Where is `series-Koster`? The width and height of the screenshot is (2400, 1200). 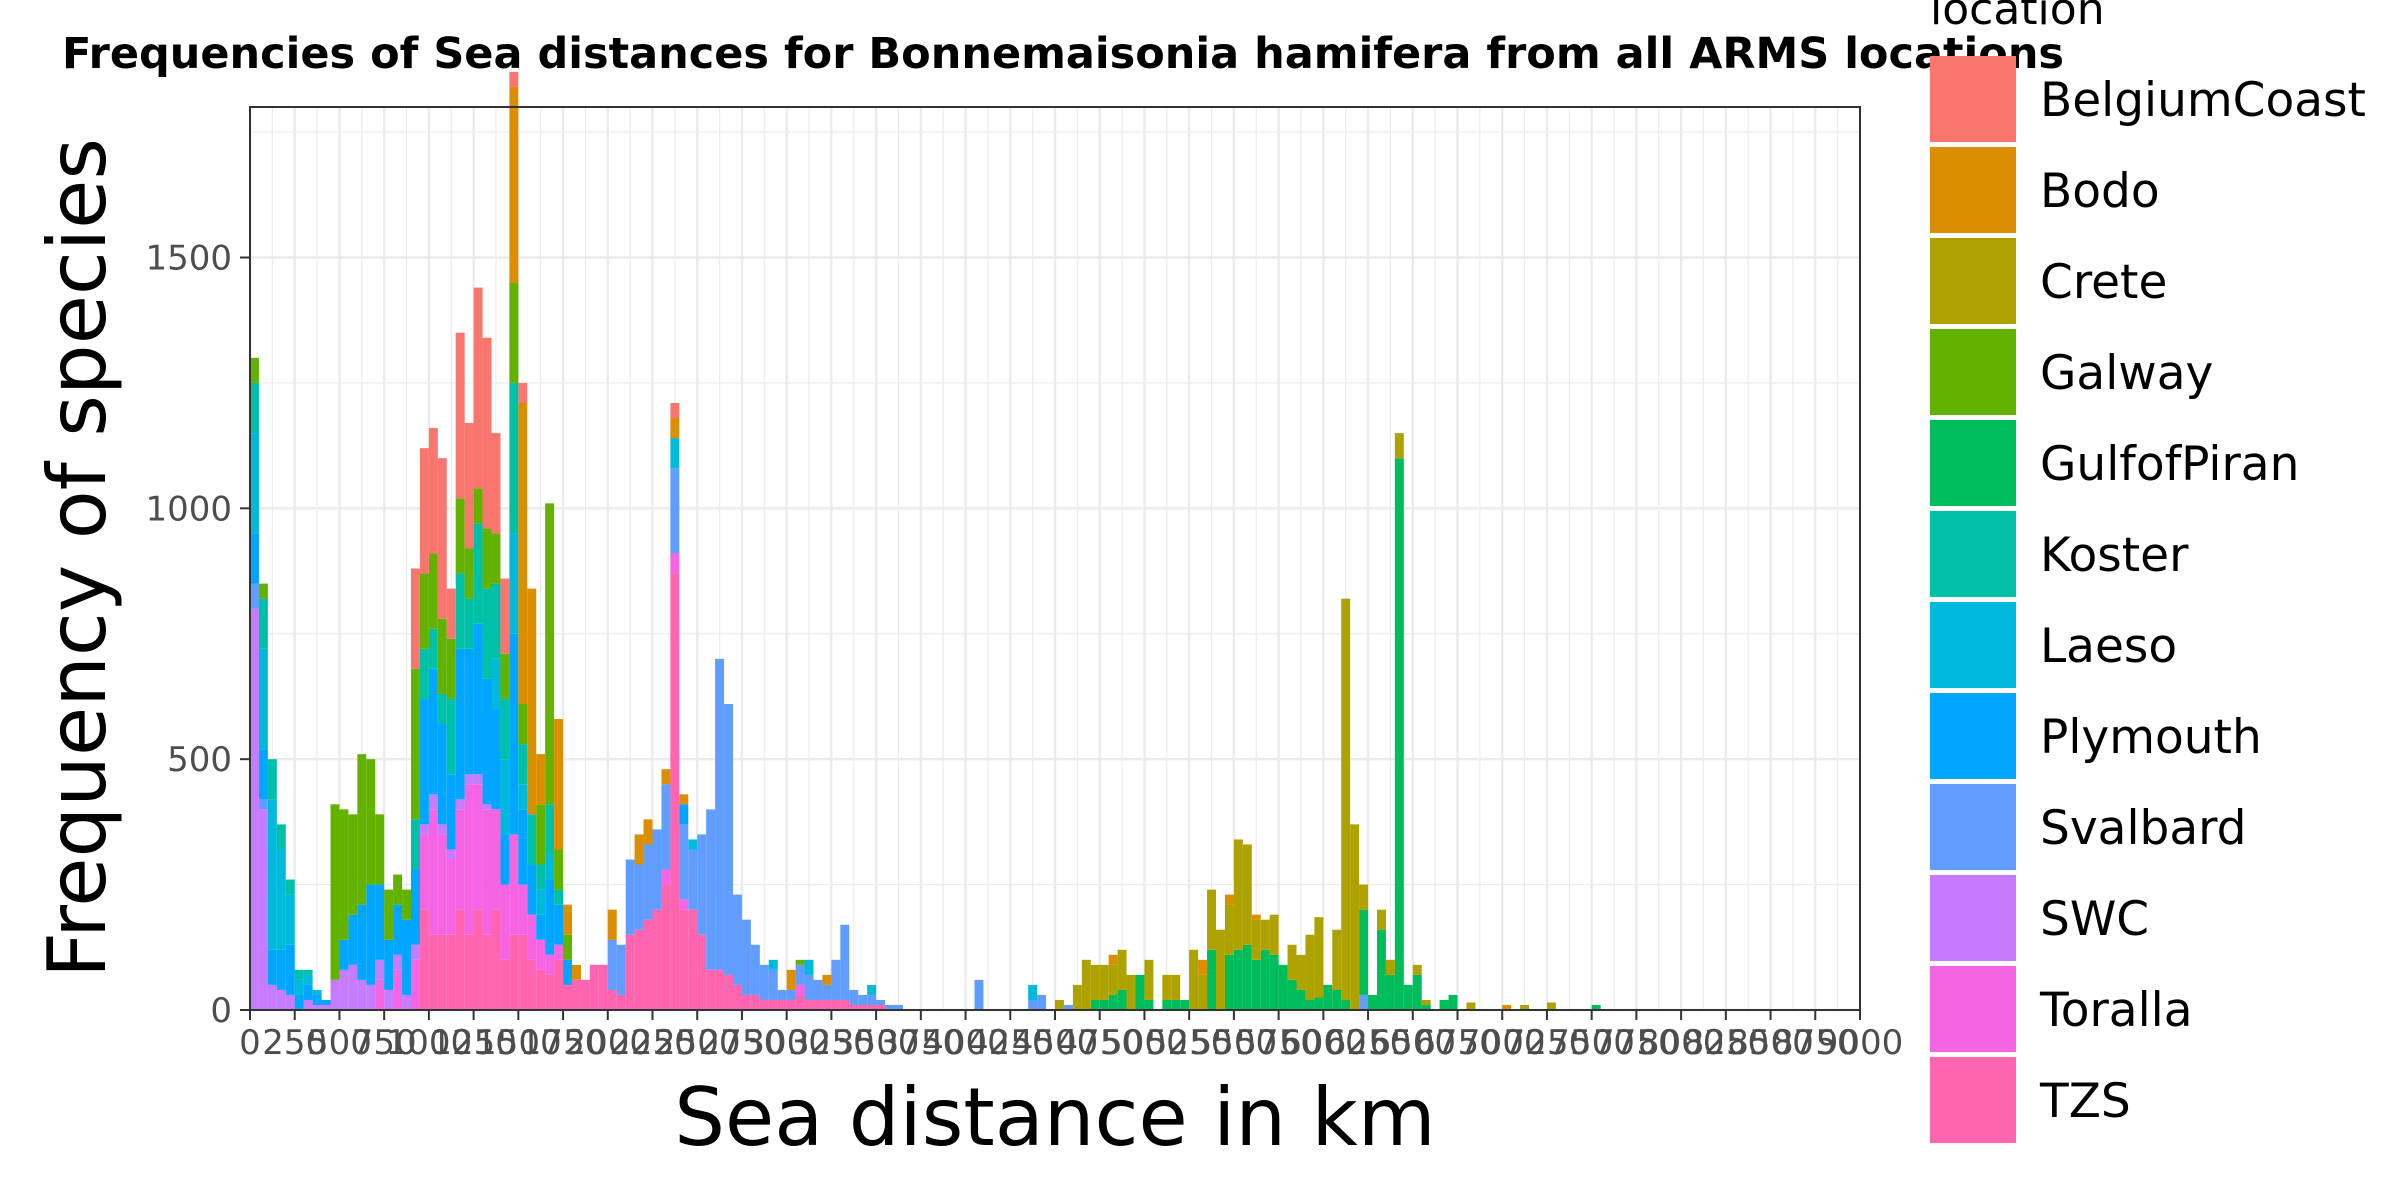 series-Koster is located at coordinates (407, 681).